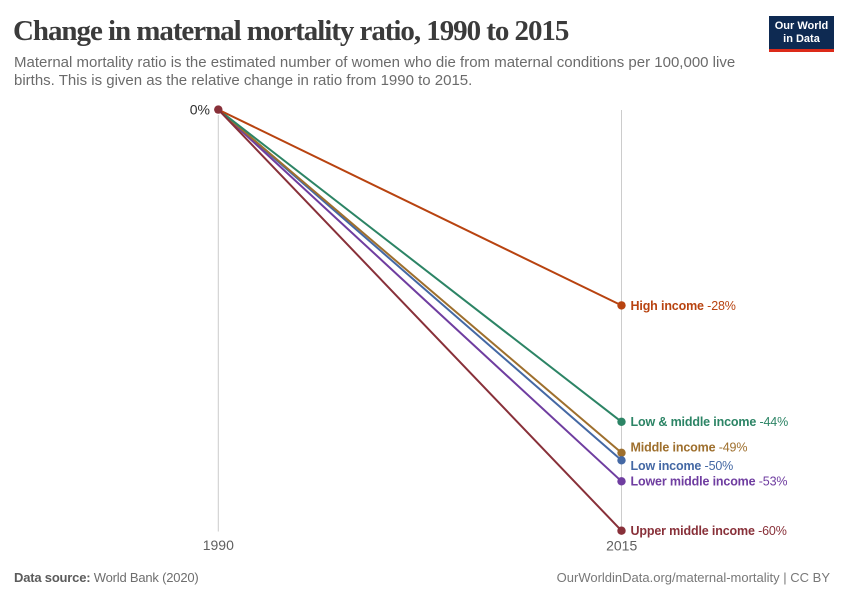  Describe the element at coordinates (218, 545) in the screenshot. I see `svg-text: 1990` at that location.